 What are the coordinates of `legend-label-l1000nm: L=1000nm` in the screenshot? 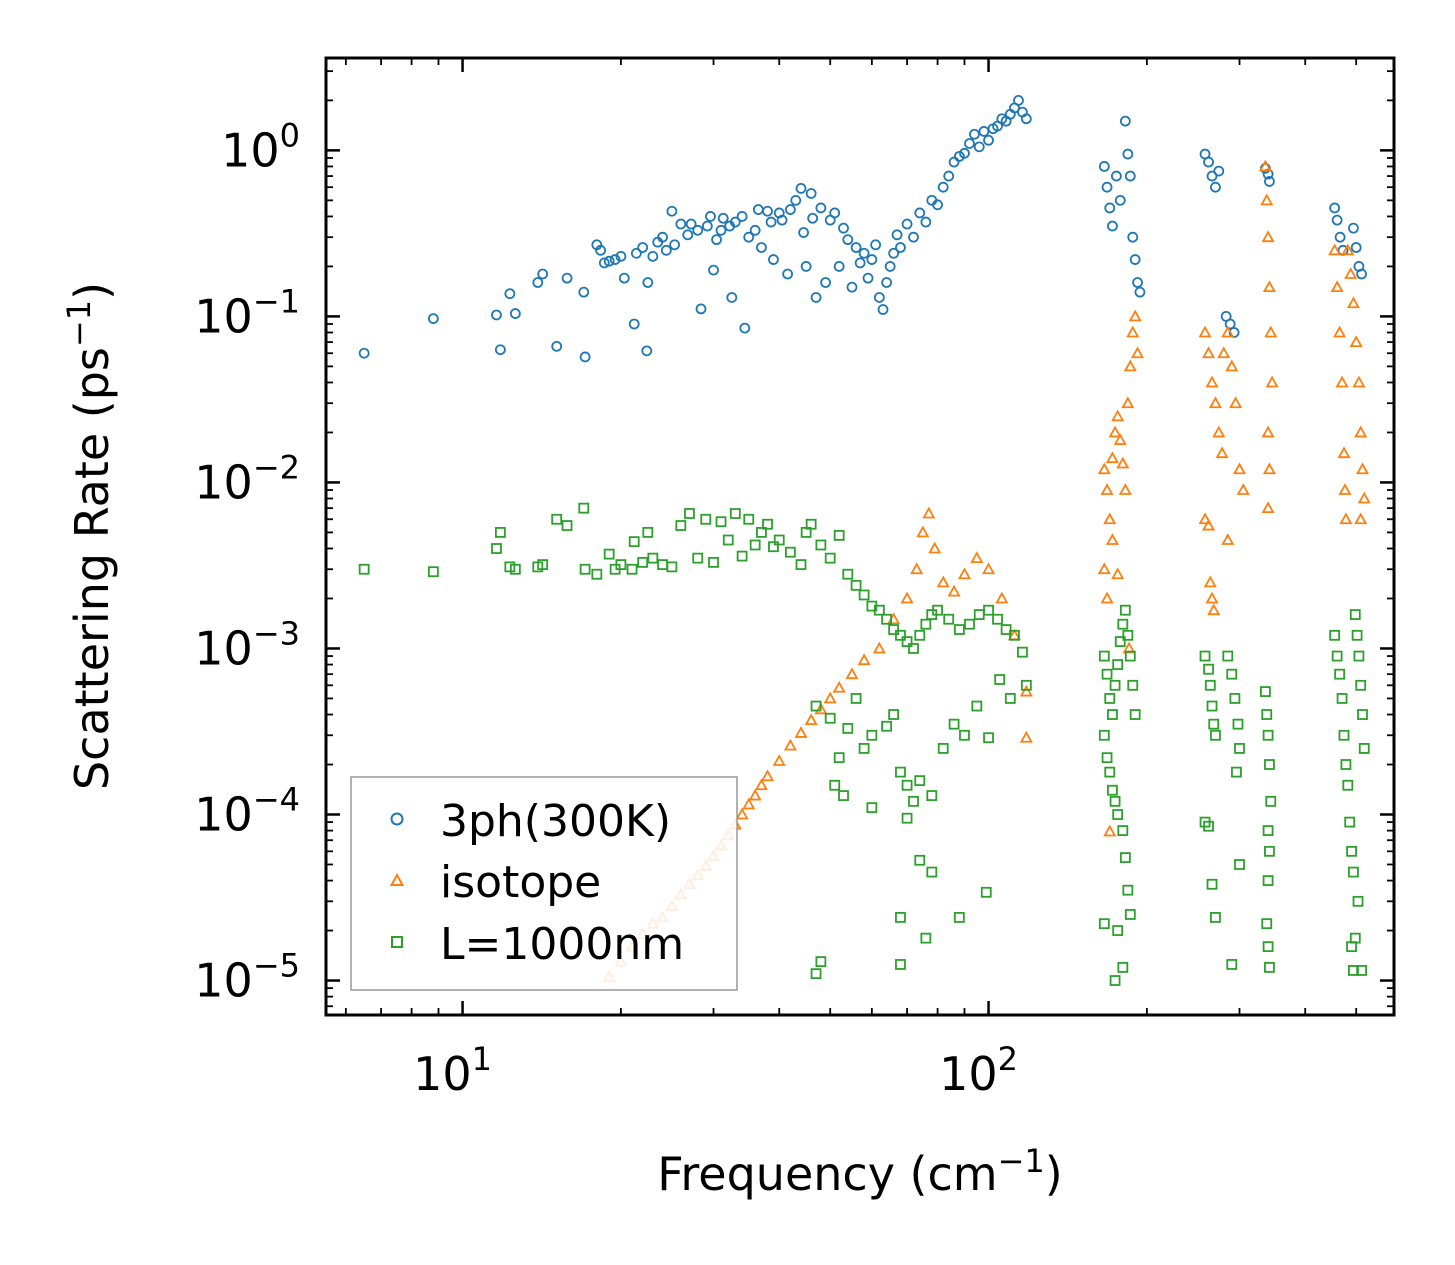 It's located at (562, 944).